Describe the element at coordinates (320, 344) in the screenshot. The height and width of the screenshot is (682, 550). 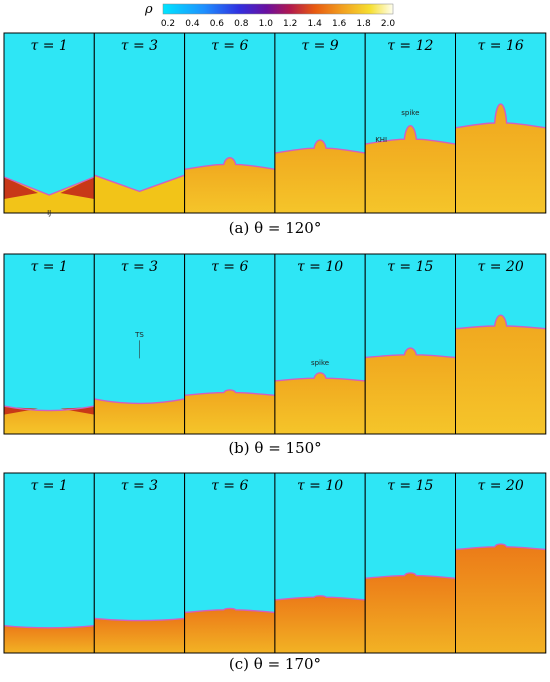
I see `panel: τ = 10 spike` at that location.